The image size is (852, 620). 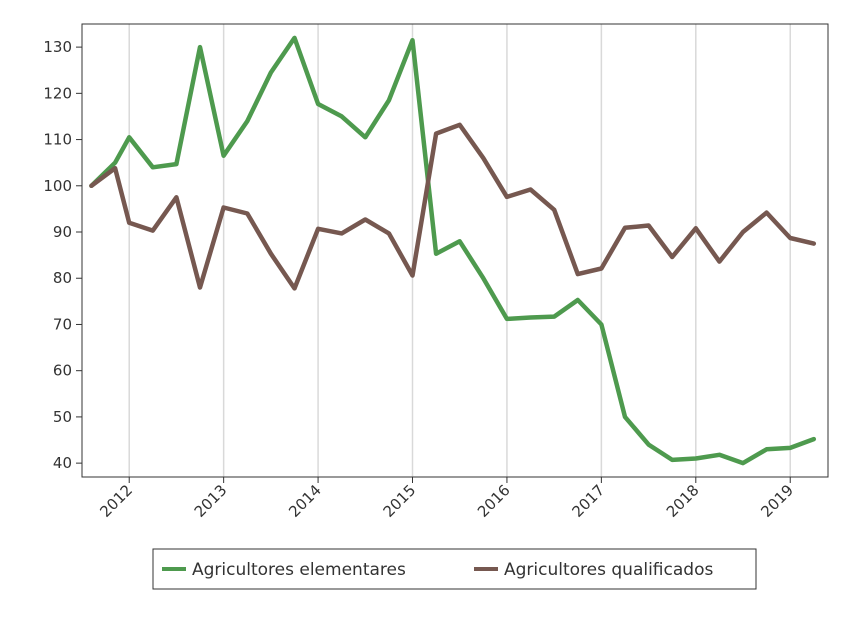 I want to click on x-tick-label: 2018, so click(x=683, y=501).